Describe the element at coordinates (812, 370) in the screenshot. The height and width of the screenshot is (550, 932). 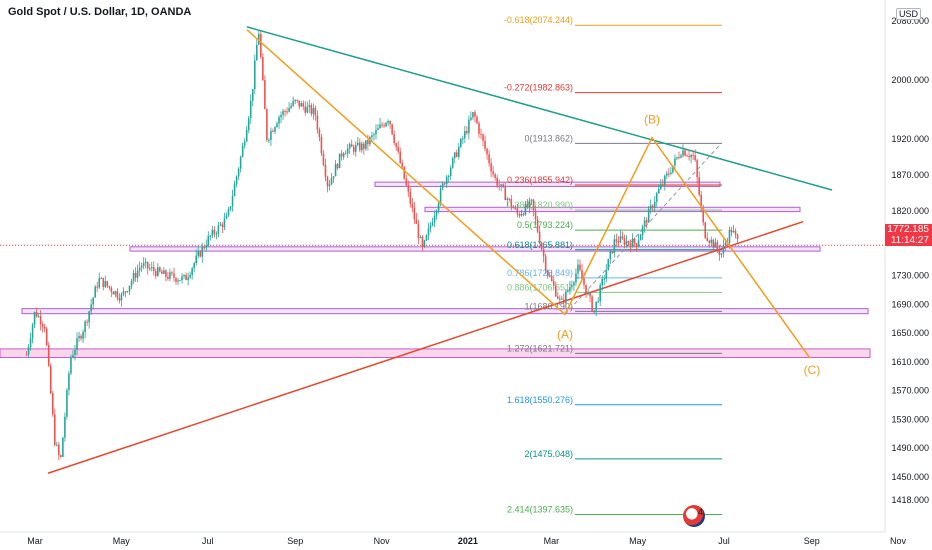
I see `wave-label-c: (C)` at that location.